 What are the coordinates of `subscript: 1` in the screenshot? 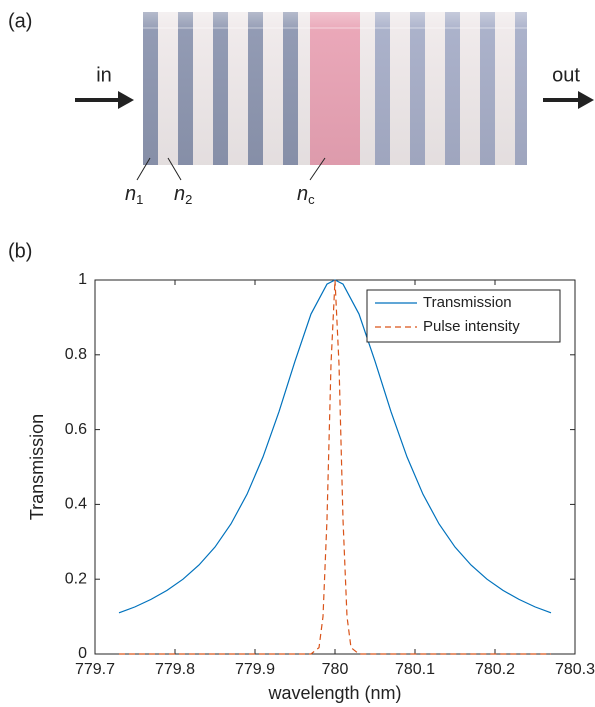 It's located at (139, 199).